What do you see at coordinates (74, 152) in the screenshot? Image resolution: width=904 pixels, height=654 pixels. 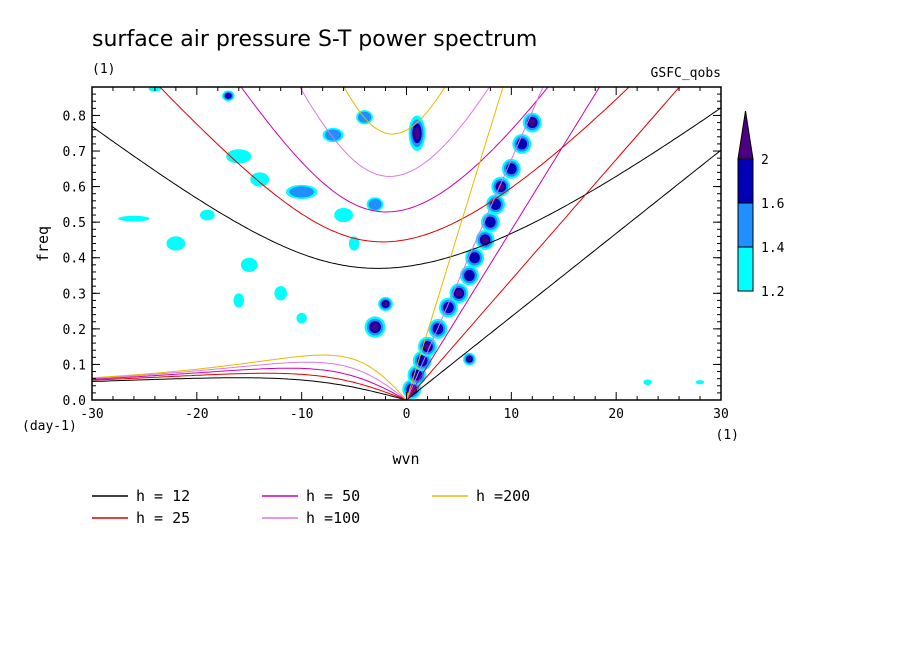 I see `y-tick-label: 0.7` at bounding box center [74, 152].